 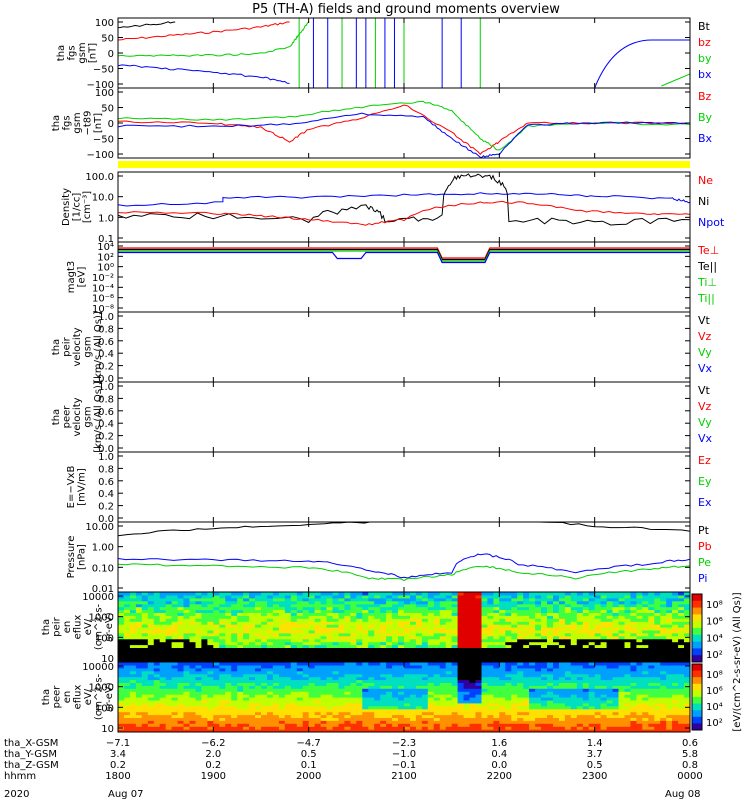 What do you see at coordinates (204, 74) in the screenshot?
I see `series-fgs-raw-bx` at bounding box center [204, 74].